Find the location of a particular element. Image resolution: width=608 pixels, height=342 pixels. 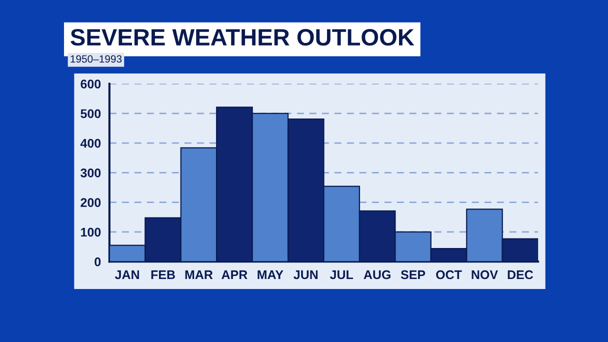

y-tick-label: 500 is located at coordinates (90, 113).